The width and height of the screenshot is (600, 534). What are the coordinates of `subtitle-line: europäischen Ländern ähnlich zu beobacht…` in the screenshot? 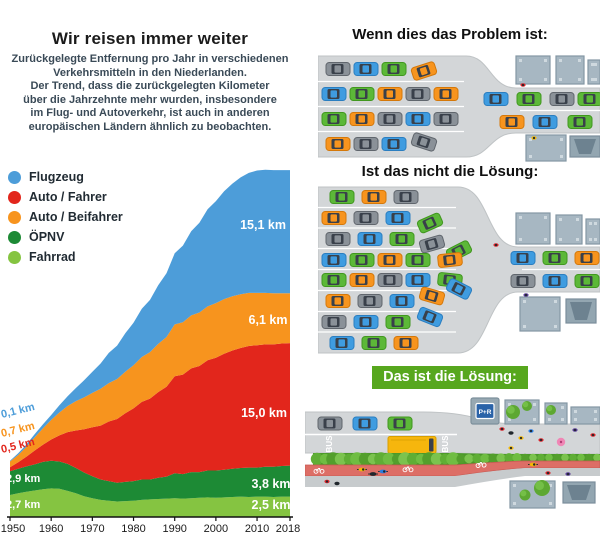 It's located at (150, 126).